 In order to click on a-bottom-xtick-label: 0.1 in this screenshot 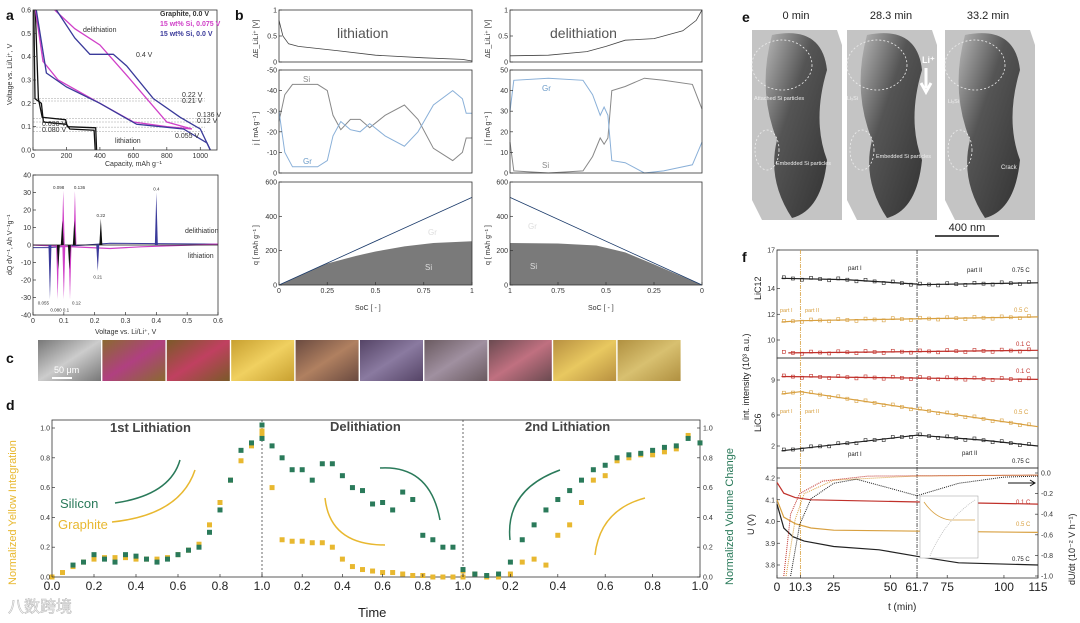, I will do `click(64, 321)`.